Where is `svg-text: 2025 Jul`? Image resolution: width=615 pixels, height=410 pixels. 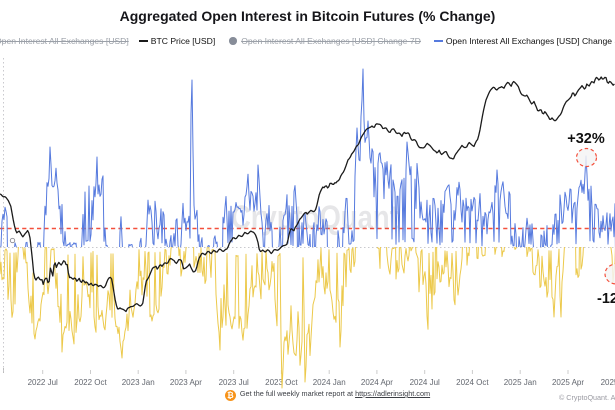 svg-text: 2025 Jul is located at coordinates (608, 382).